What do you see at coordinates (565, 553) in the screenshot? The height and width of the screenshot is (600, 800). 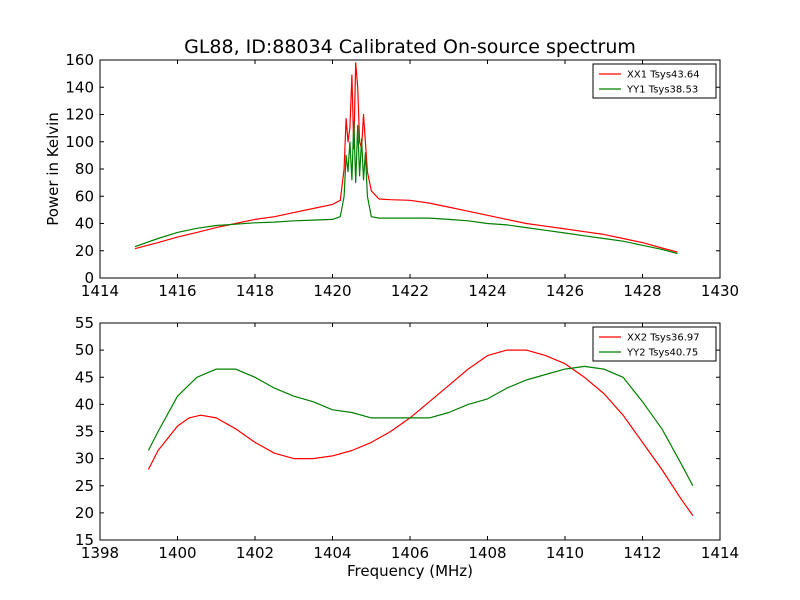 I see `bottom-x-tick-label: 1410` at bounding box center [565, 553].